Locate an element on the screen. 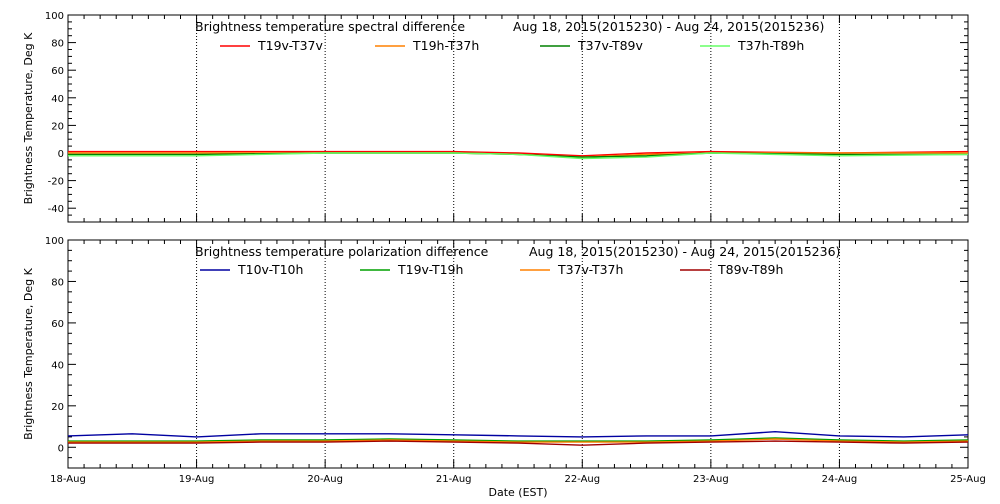 The width and height of the screenshot is (1000, 504). legend-label: T37v-T37h is located at coordinates (590, 269).